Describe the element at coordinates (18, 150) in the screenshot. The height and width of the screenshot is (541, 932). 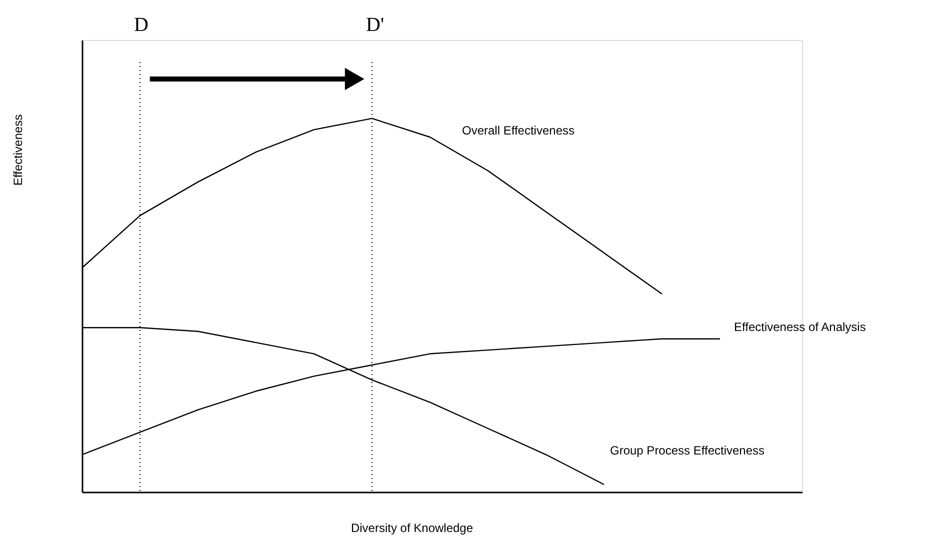
I see `y-axis-title: Effectiveness` at that location.